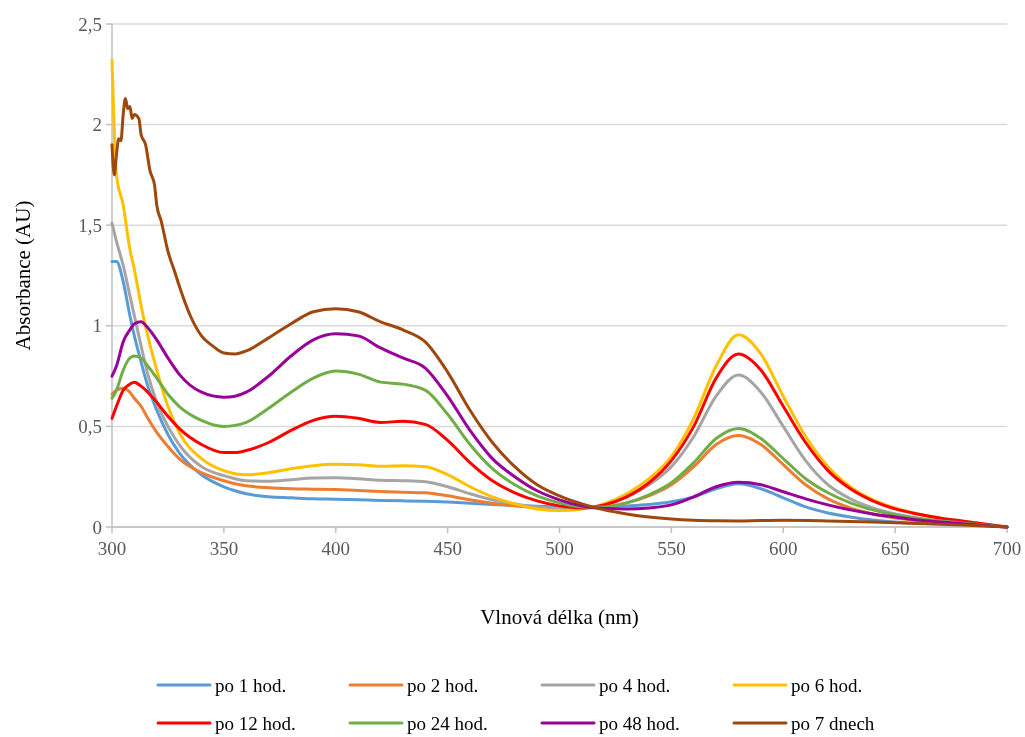  What do you see at coordinates (90, 225) in the screenshot?
I see `y-tick-label: 1,5` at bounding box center [90, 225].